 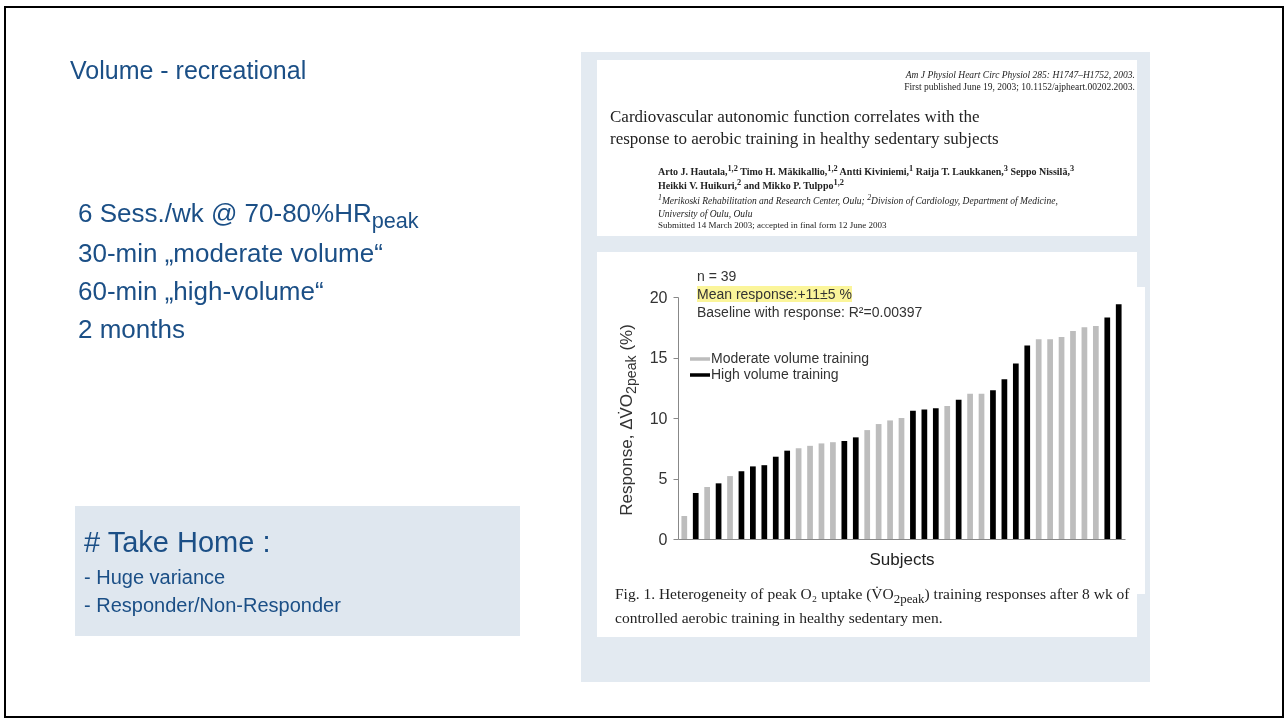 I want to click on caption: Fig. 1. Heterogeneity of peak O₂ uptake (V̇O$_{2peak}$) training responses after 8 wk of controlled aerobic training in healthy sedentary men., so click(x=872, y=606).